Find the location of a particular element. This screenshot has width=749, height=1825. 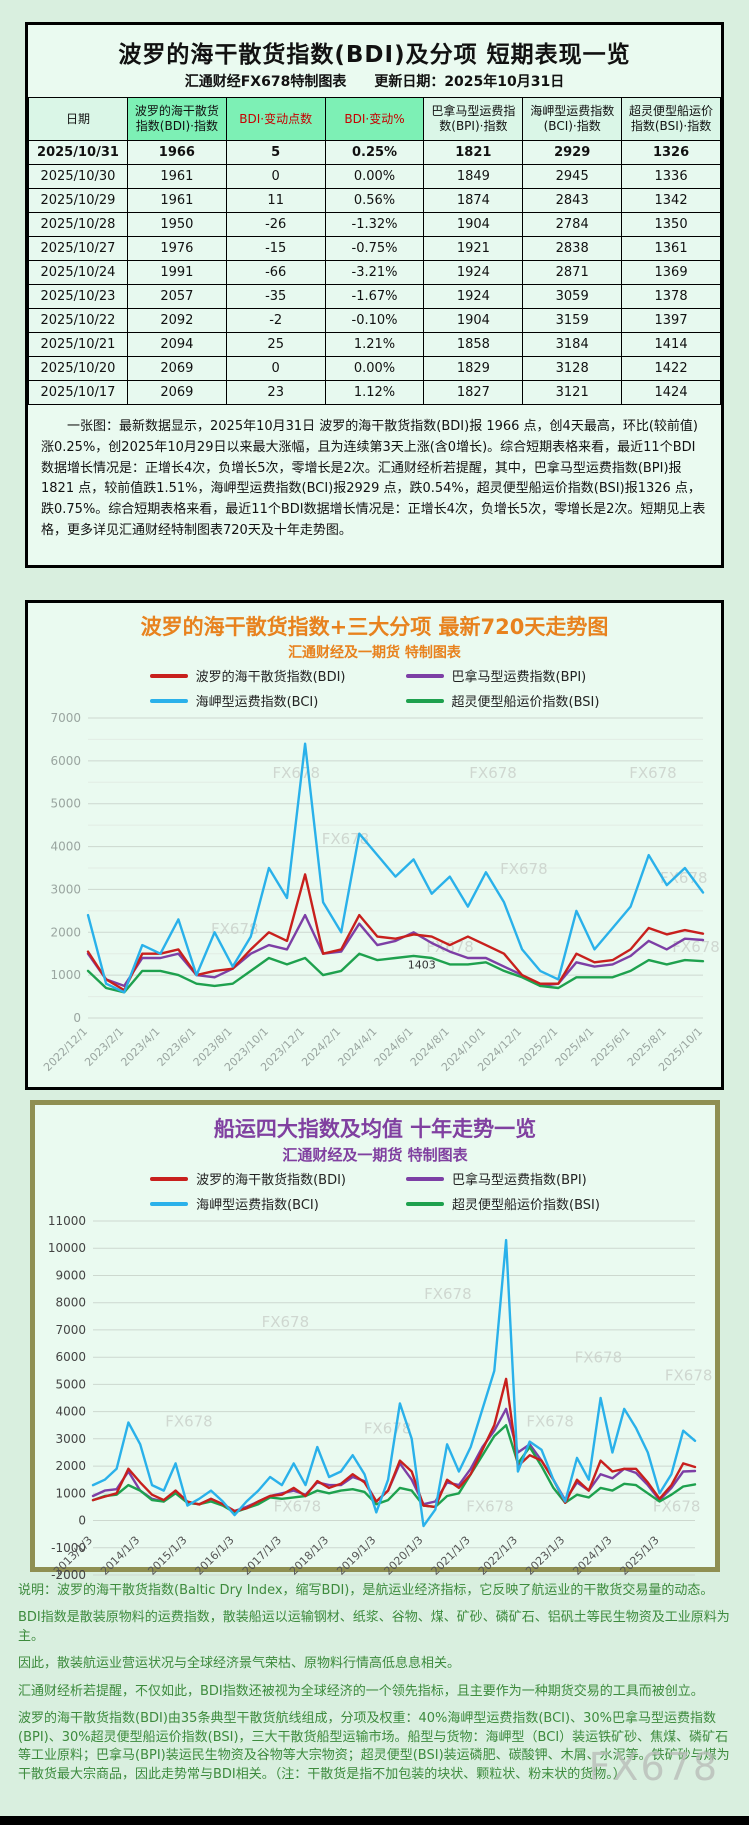

svg-text: 5000 is located at coordinates (65, 804).